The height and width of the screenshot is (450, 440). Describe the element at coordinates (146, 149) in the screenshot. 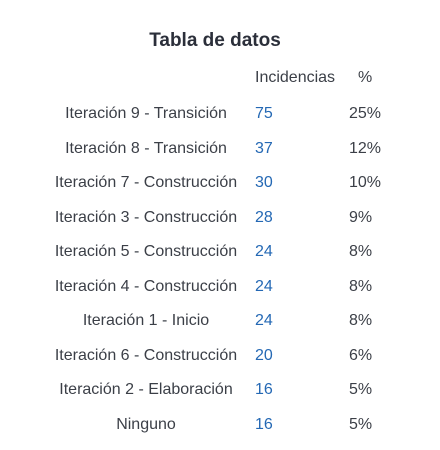

I see `row-label: Iteración 8 - Transición` at that location.